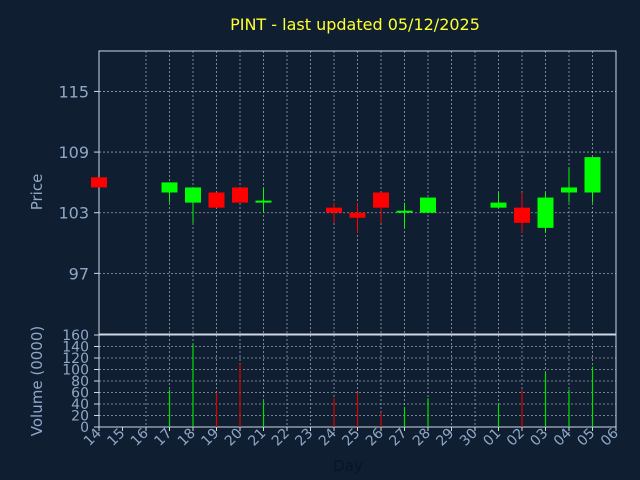 The width and height of the screenshot is (640, 480). What do you see at coordinates (563, 437) in the screenshot?
I see `x-tick-label: 04` at bounding box center [563, 437].